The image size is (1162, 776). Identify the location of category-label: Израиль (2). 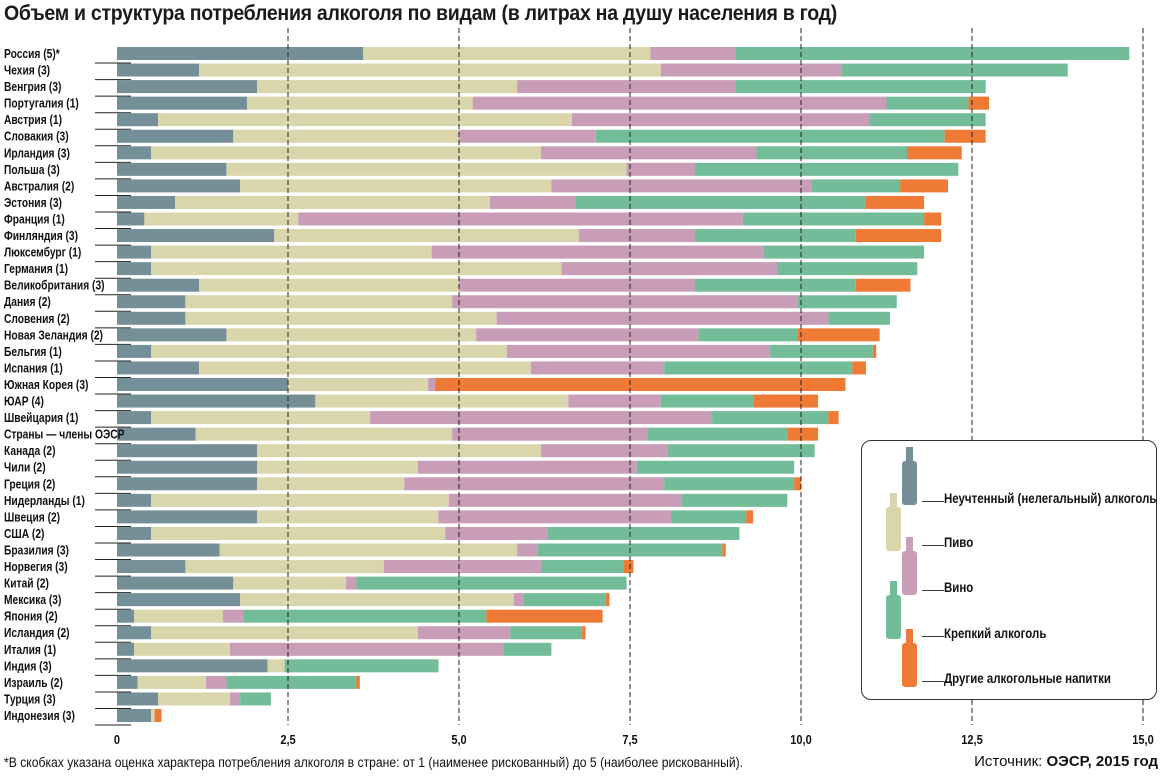
(33, 683).